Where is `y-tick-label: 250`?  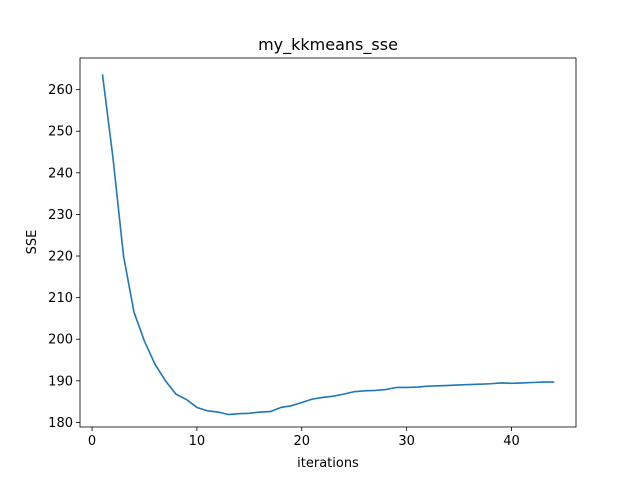 y-tick-label: 250 is located at coordinates (60, 132).